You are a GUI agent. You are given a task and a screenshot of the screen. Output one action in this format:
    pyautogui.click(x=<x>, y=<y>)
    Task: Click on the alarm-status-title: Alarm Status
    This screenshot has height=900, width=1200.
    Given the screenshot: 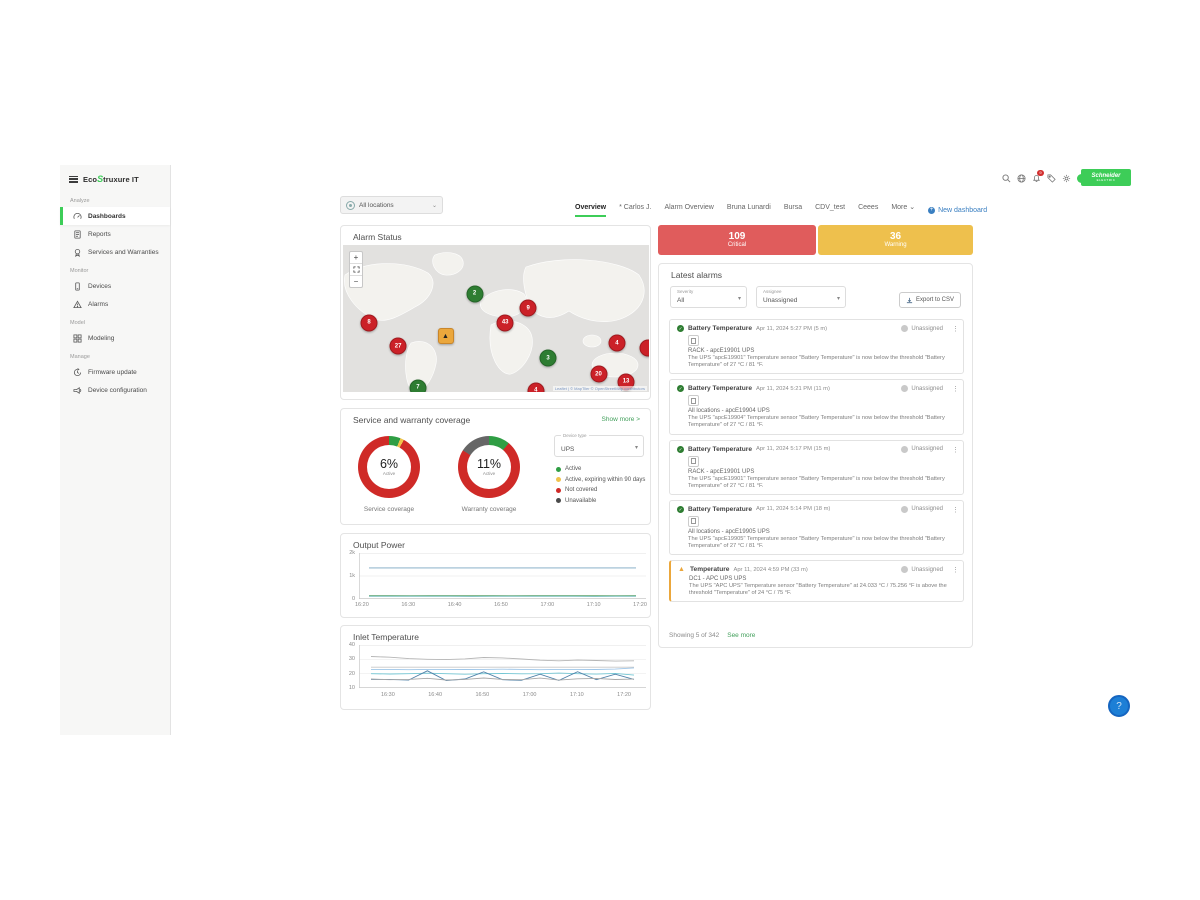 What is the action you would take?
    pyautogui.click(x=377, y=237)
    